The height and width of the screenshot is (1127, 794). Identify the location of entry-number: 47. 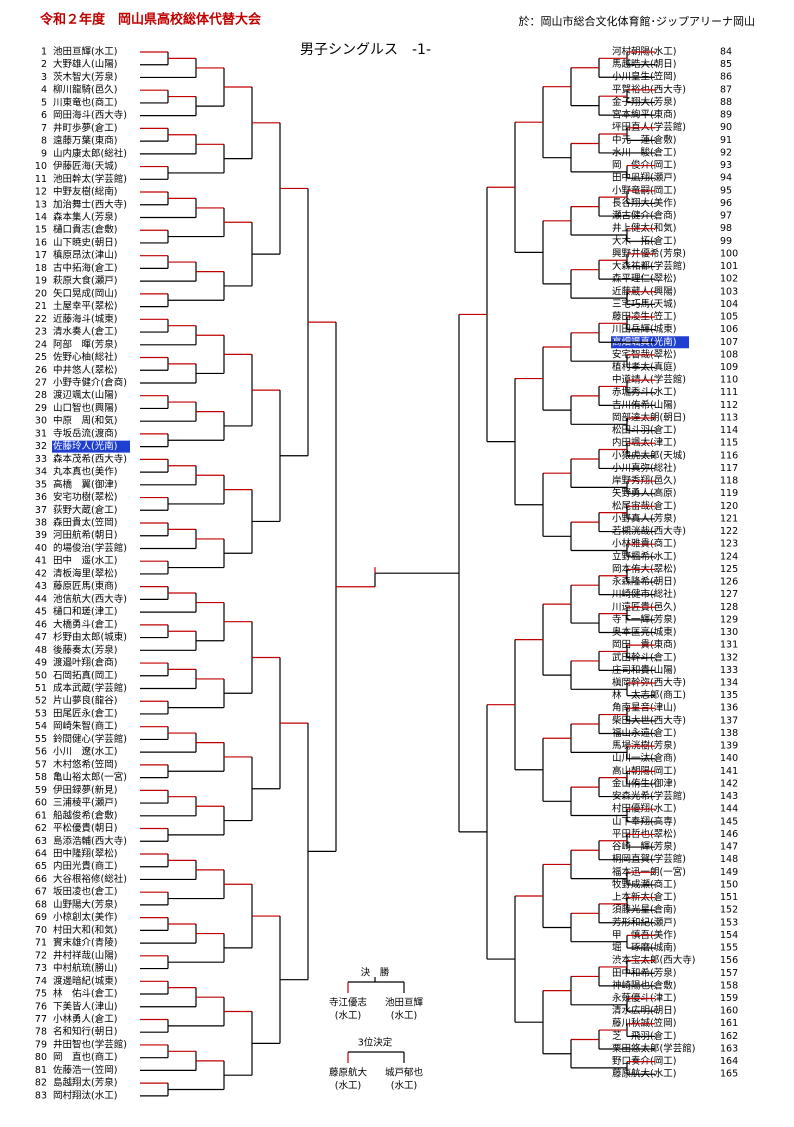
(41, 637).